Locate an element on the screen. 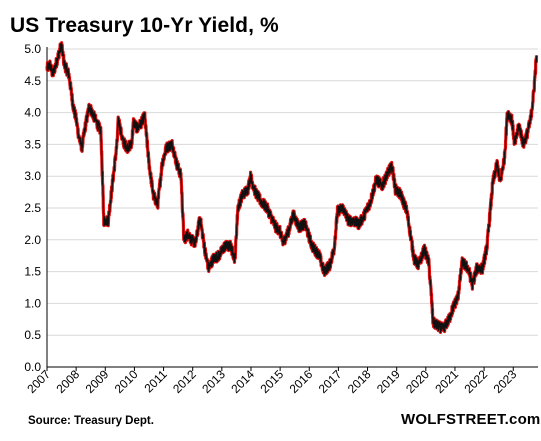  y-tick-label: 4.5 is located at coordinates (32, 81).